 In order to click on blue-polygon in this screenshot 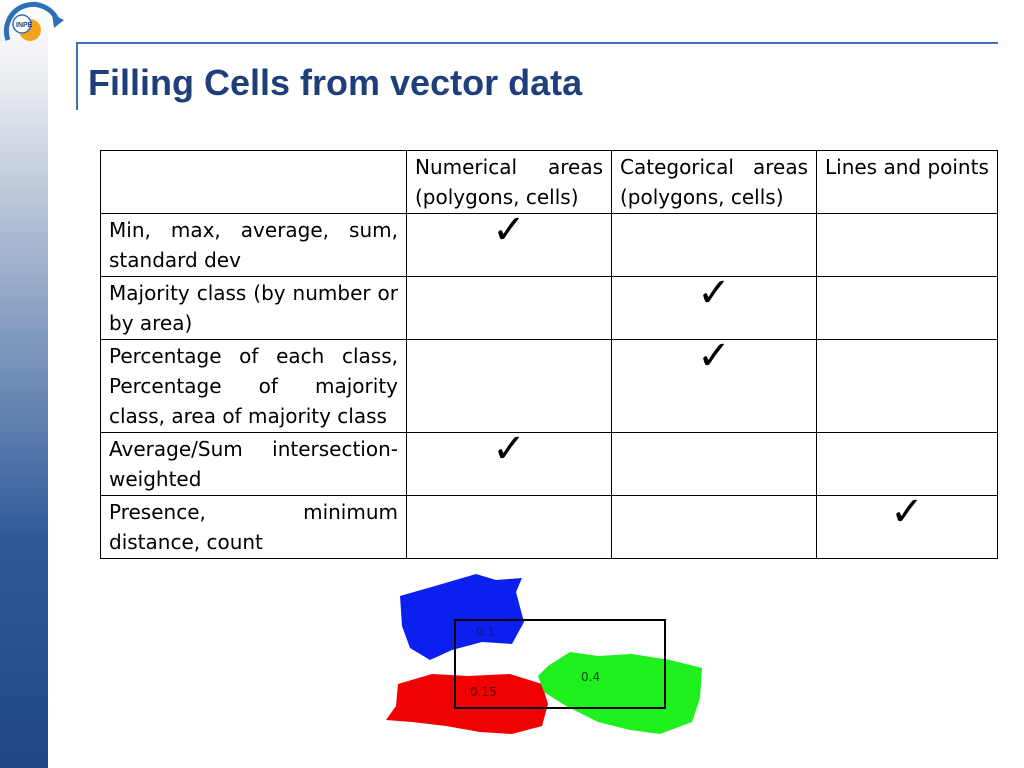, I will do `click(462, 617)`.